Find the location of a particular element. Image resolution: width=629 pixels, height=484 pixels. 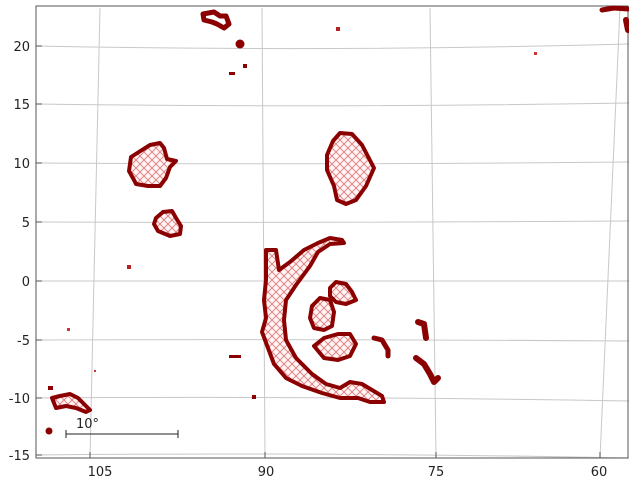

y-tick-label: -15 is located at coordinates (19, 456).